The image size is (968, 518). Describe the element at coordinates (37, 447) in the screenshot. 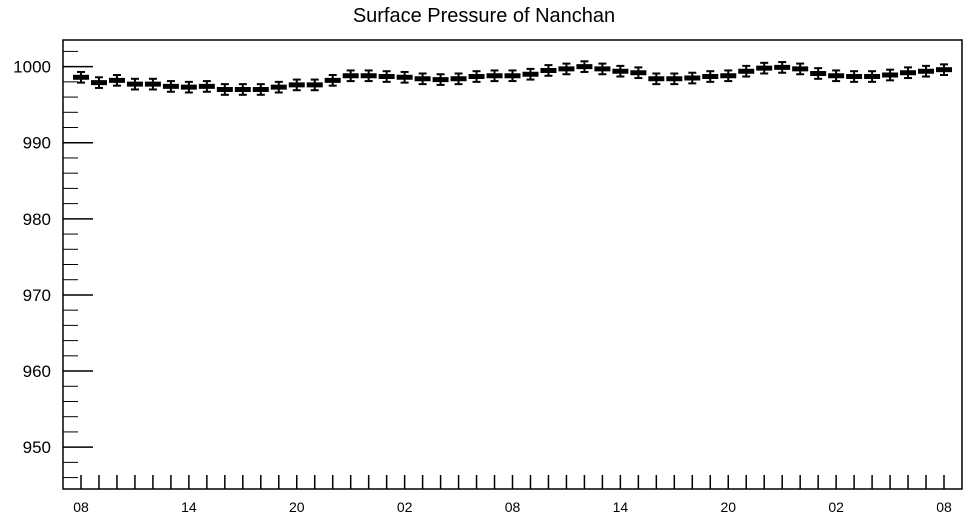

I see `y-tick-label: 950` at that location.